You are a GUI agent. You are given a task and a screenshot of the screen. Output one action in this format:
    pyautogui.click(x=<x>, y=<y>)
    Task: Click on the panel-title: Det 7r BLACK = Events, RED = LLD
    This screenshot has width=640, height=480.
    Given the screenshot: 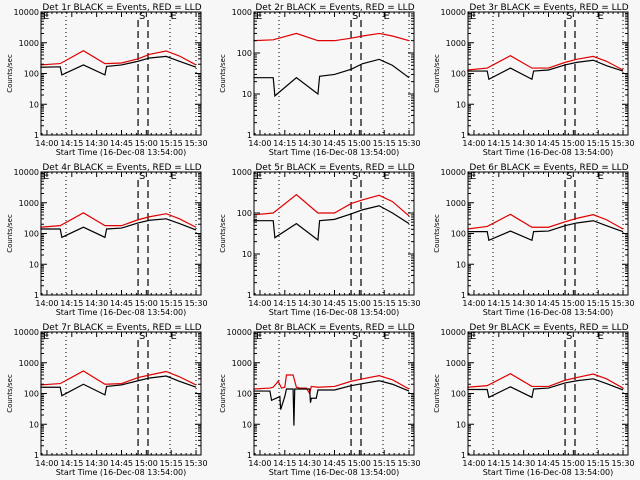 What is the action you would take?
    pyautogui.click(x=121, y=328)
    